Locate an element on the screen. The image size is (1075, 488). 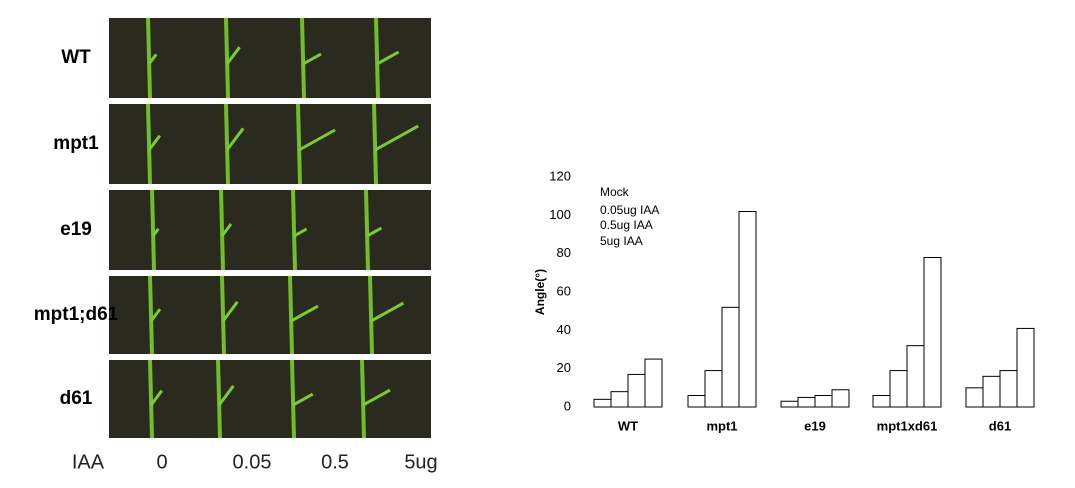
y-tick-label: 100 is located at coordinates (560, 214).